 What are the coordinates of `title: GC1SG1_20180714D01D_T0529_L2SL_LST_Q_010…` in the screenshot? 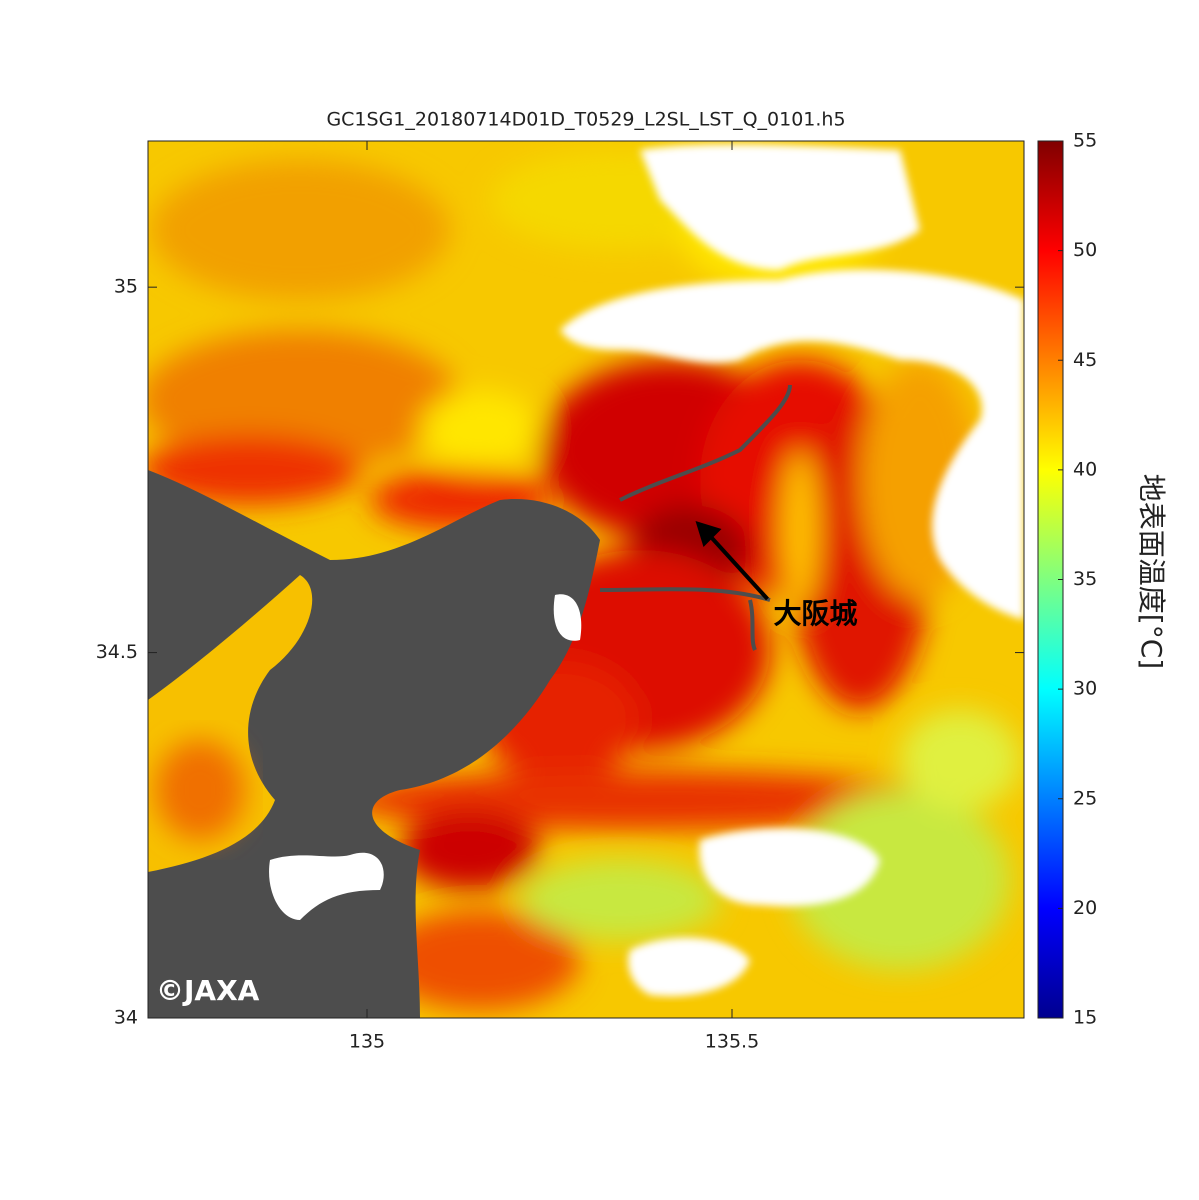 It's located at (585, 120).